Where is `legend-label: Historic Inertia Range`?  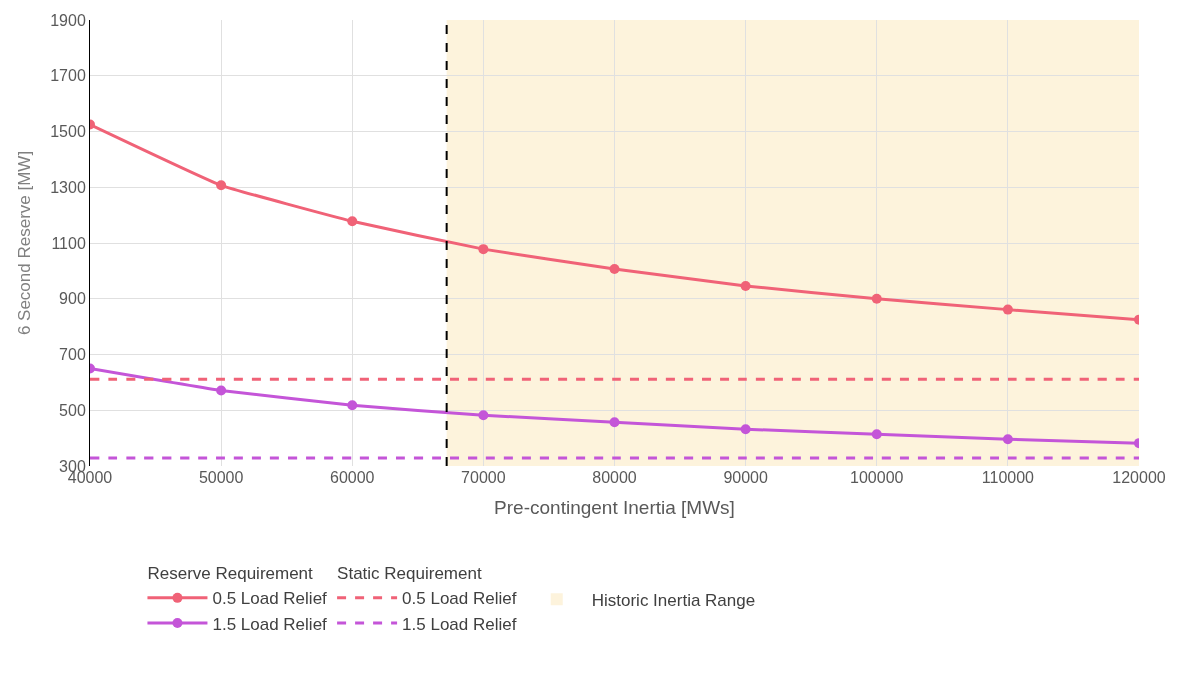
legend-label: Historic Inertia Range is located at coordinates (673, 600).